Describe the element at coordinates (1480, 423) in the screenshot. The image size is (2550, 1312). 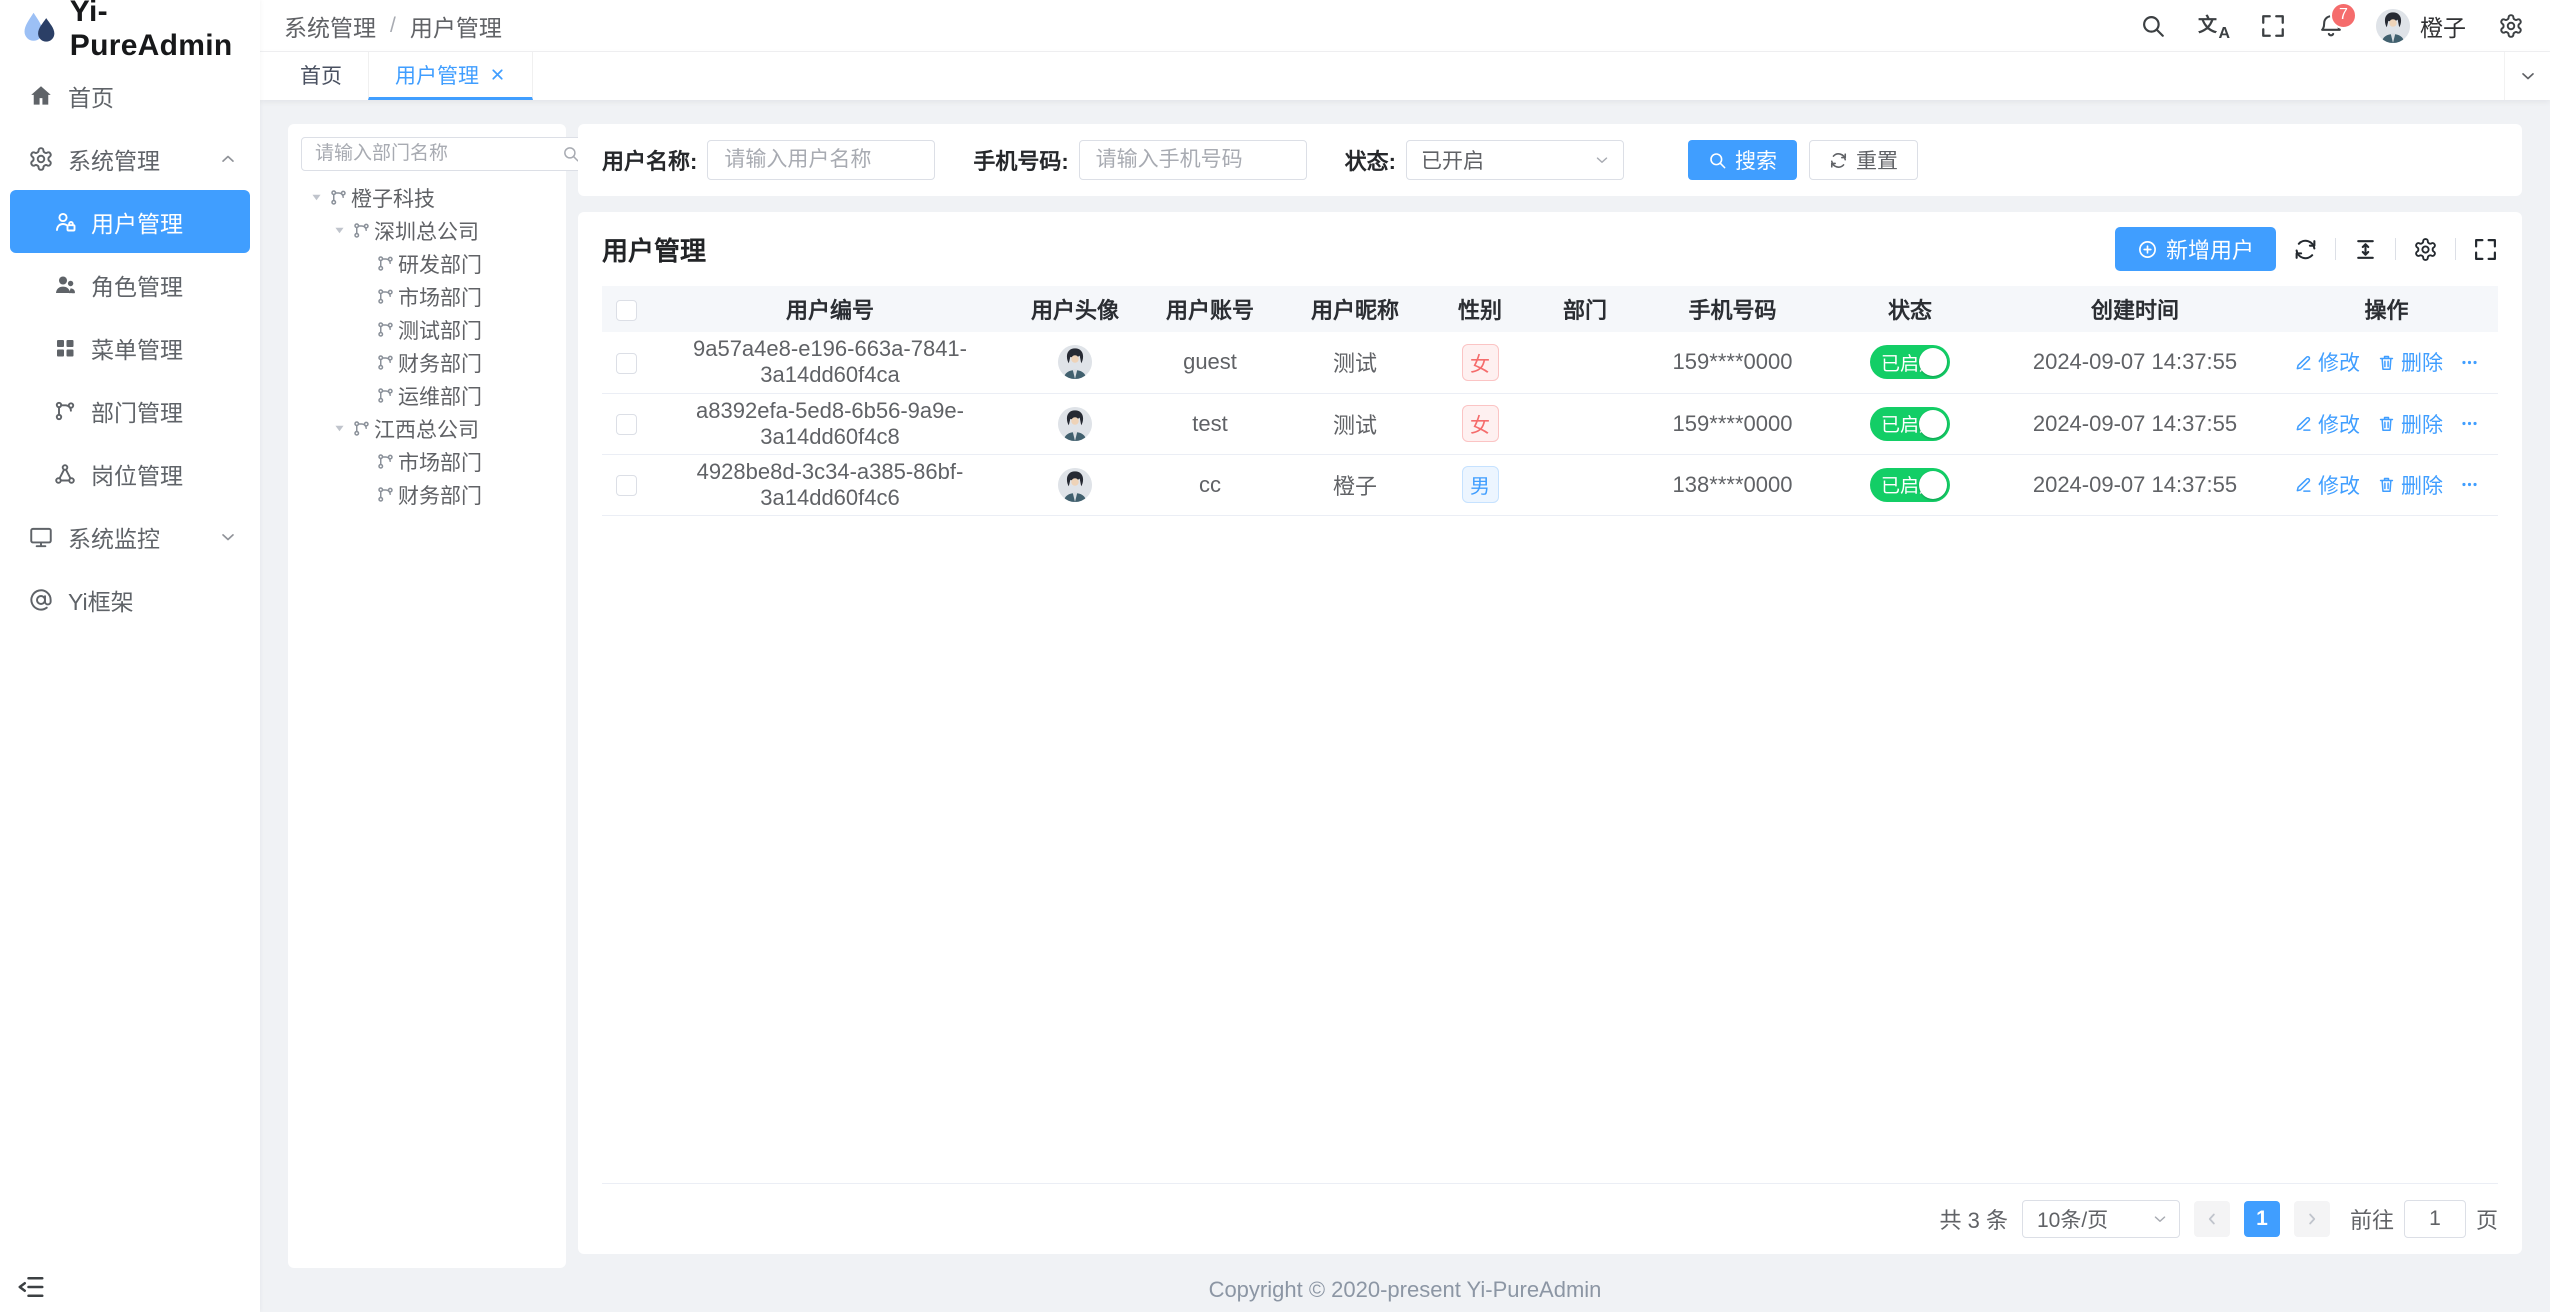
I see `gender-tag: 女` at that location.